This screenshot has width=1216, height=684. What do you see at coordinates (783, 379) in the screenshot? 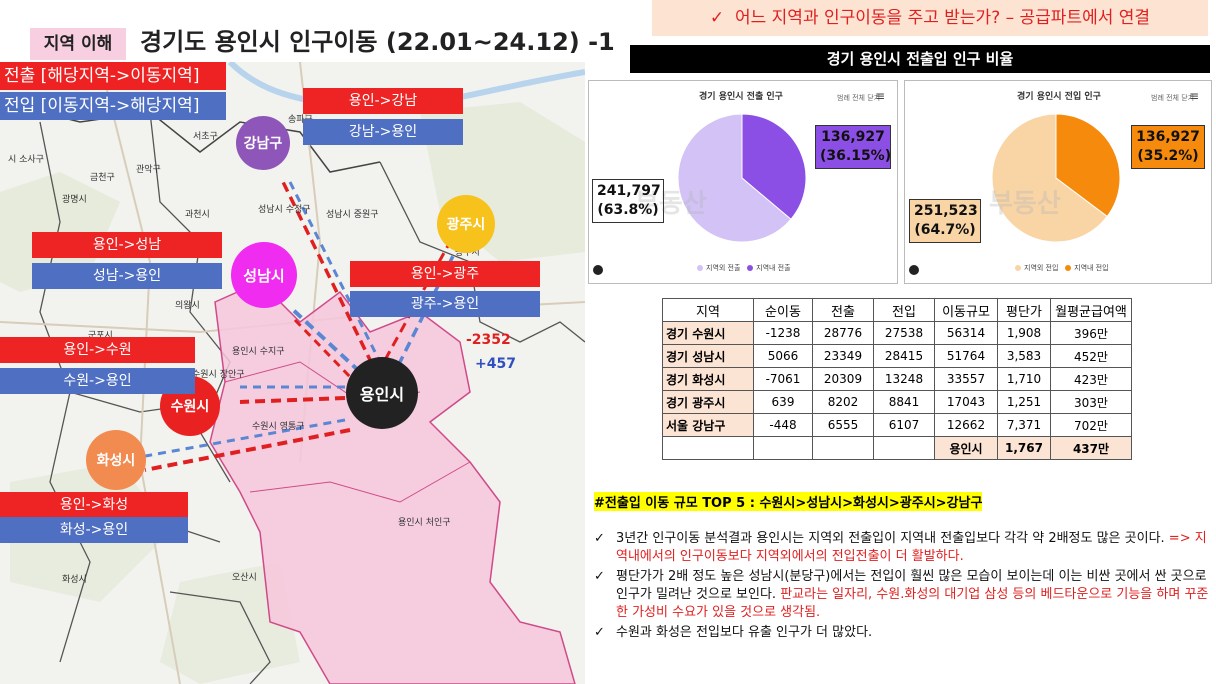
I see `table-cell: -7061` at bounding box center [783, 379].